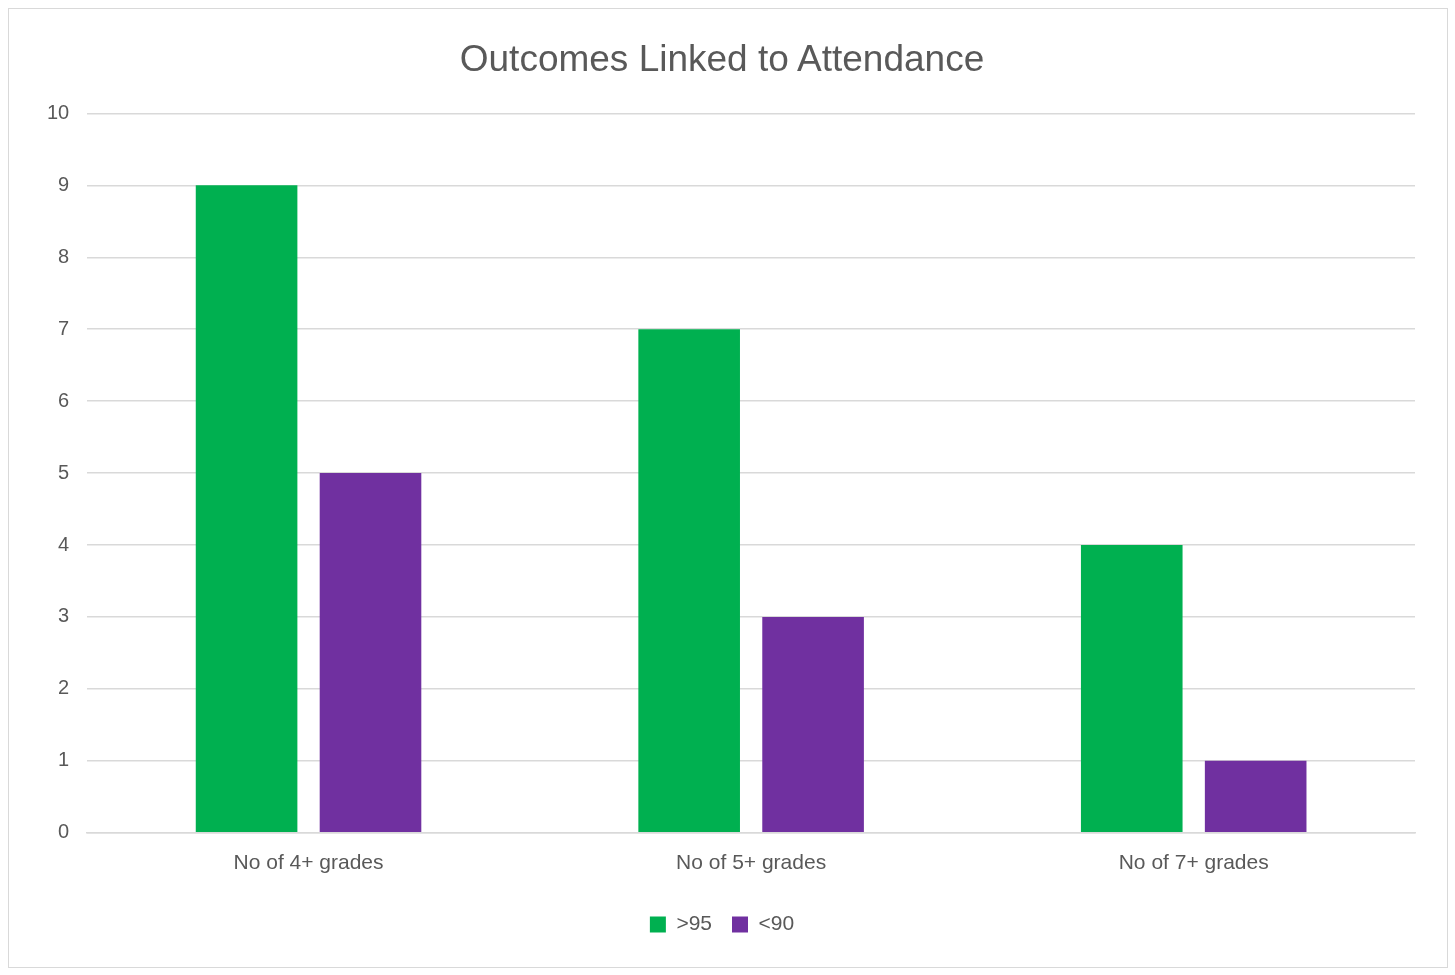 The height and width of the screenshot is (975, 1455). I want to click on y-tick-label: 7, so click(64, 327).